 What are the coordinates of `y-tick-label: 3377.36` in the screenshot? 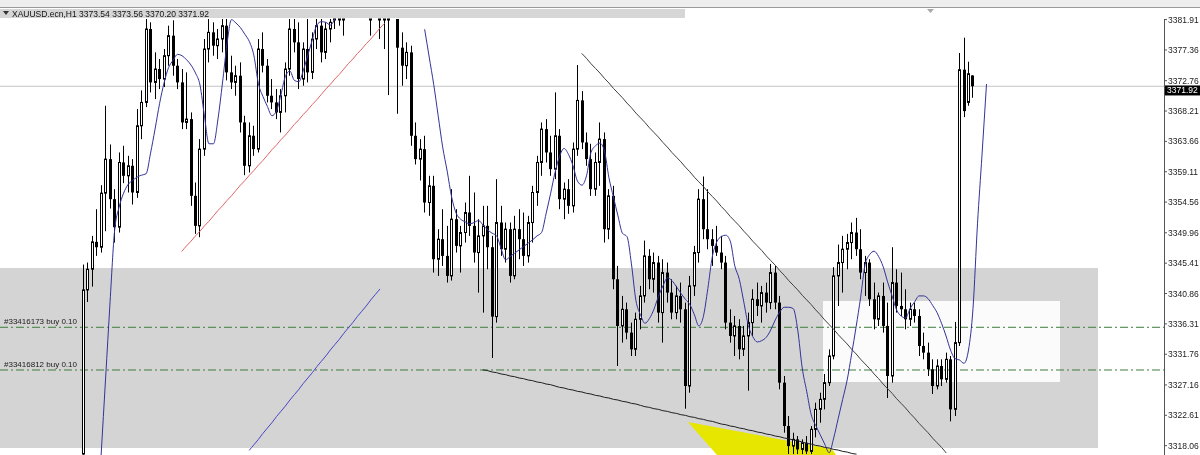 It's located at (1183, 49).